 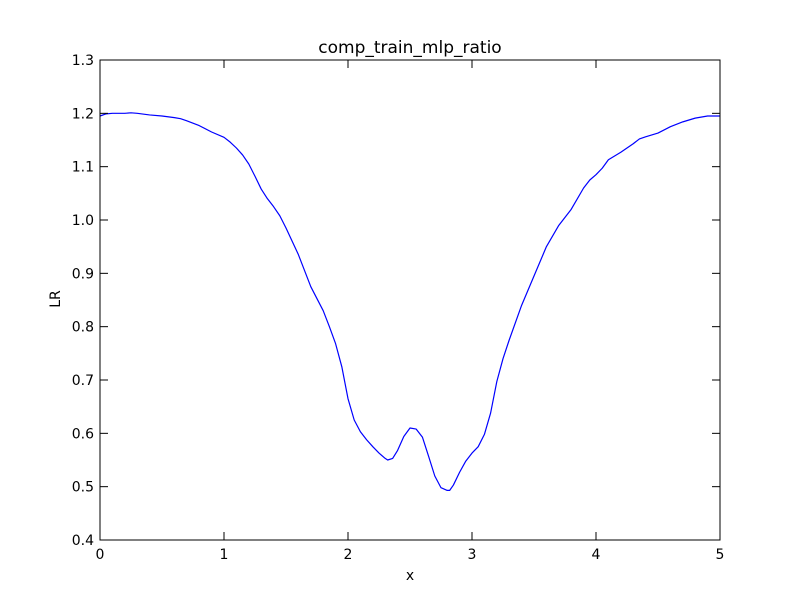 I want to click on y-tick-label: 0.4, so click(x=83, y=541).